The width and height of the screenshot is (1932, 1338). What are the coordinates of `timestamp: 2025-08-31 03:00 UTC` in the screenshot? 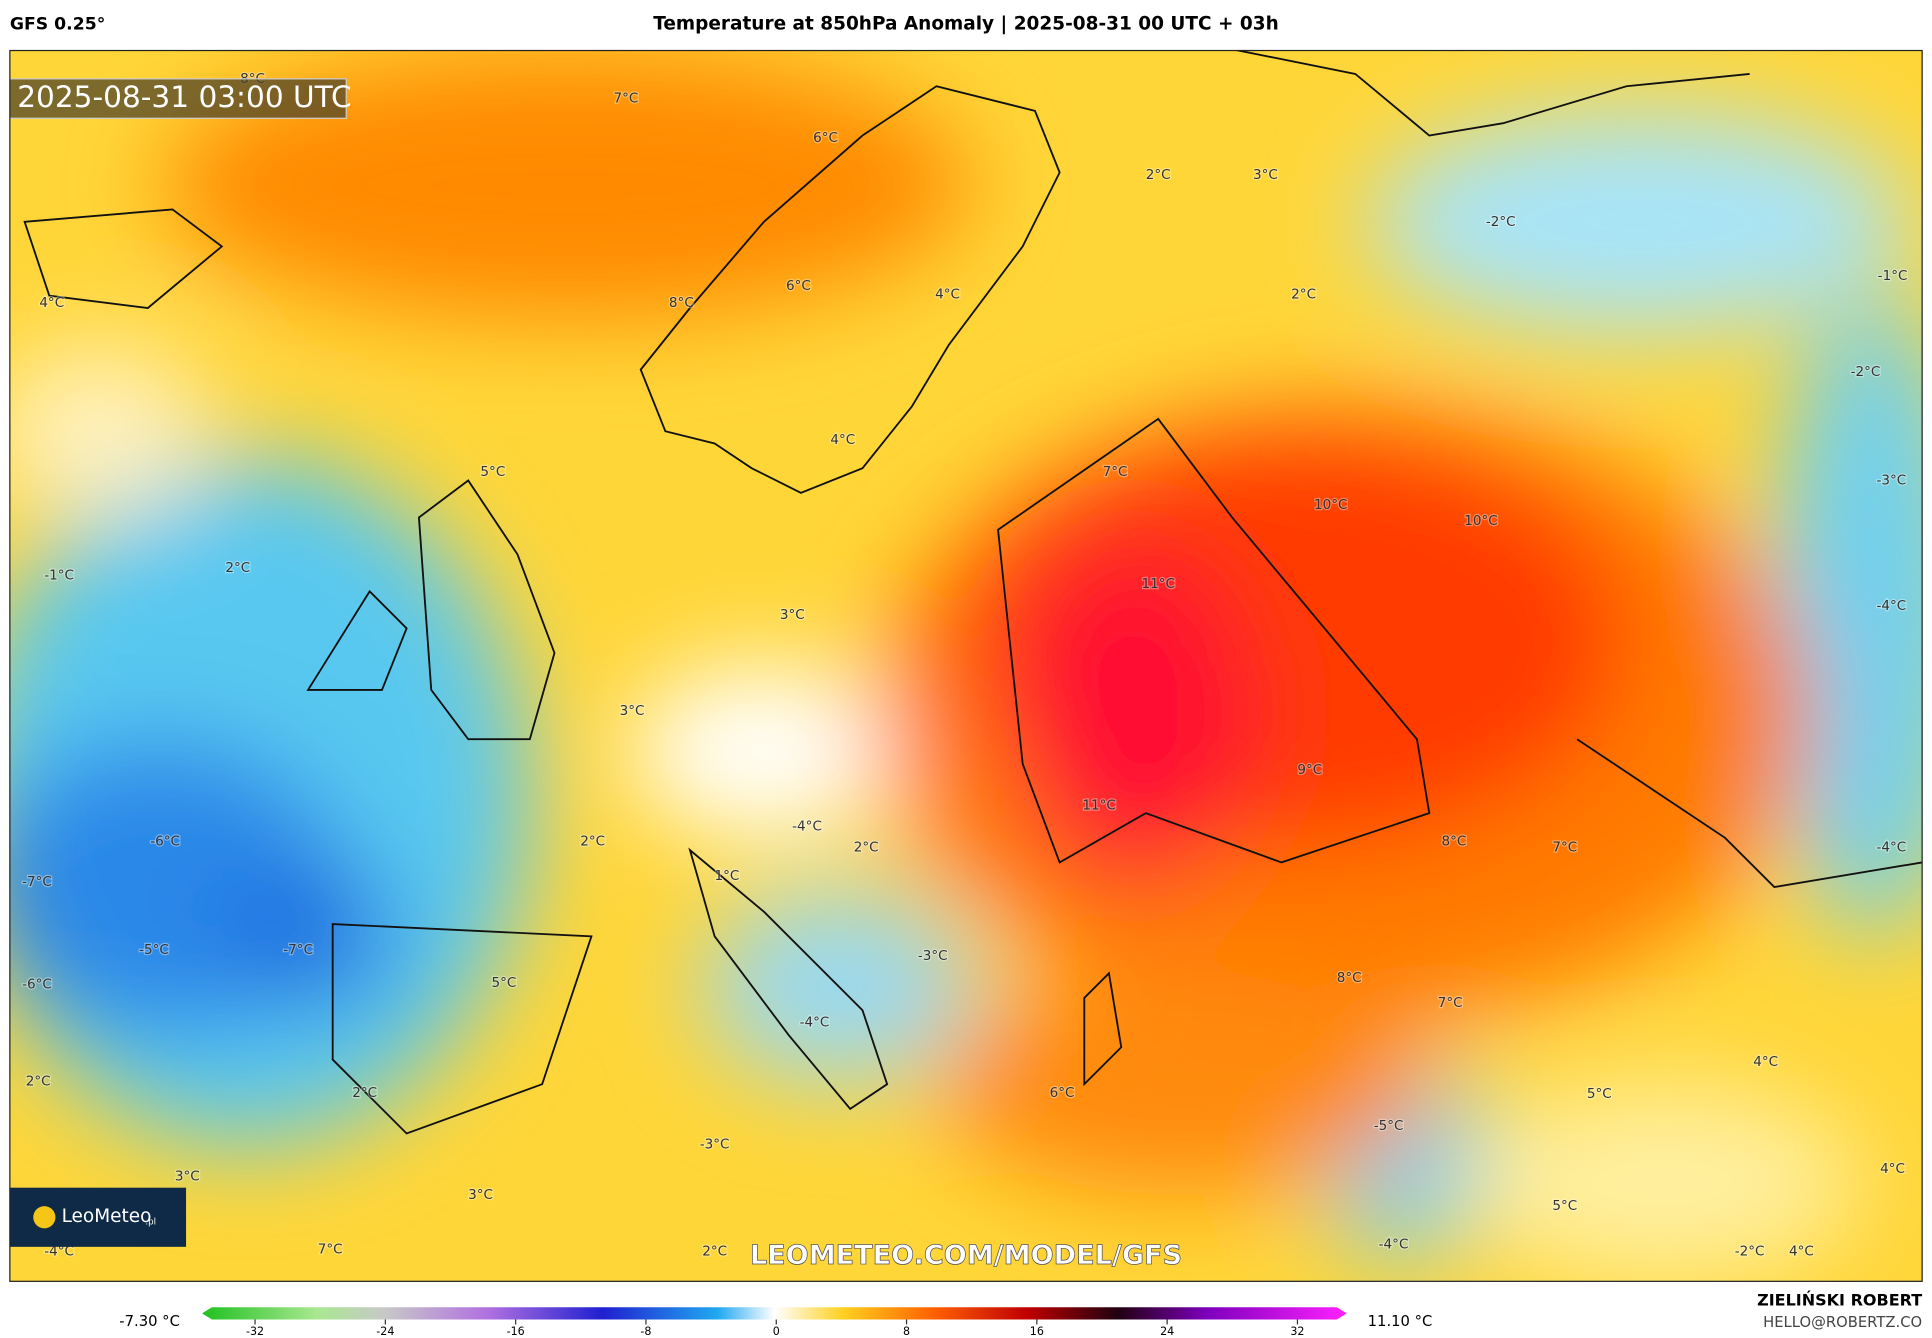 It's located at (184, 97).